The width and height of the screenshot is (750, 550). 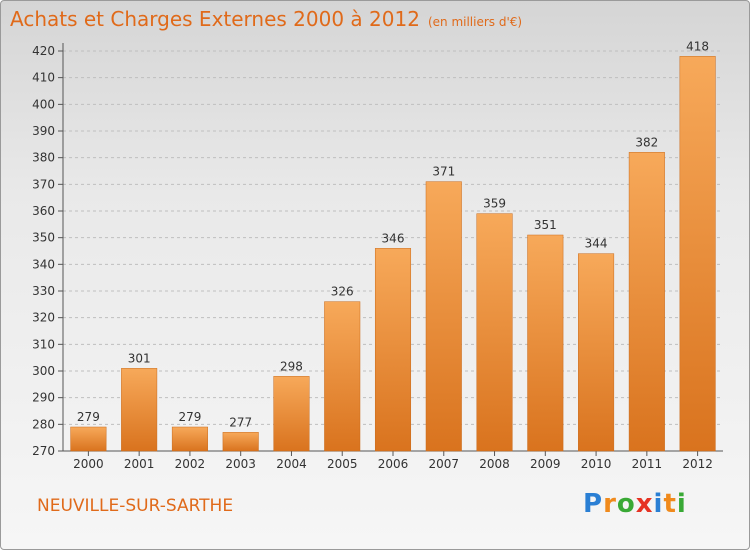 I want to click on x-tick-label: 2009, so click(x=545, y=464).